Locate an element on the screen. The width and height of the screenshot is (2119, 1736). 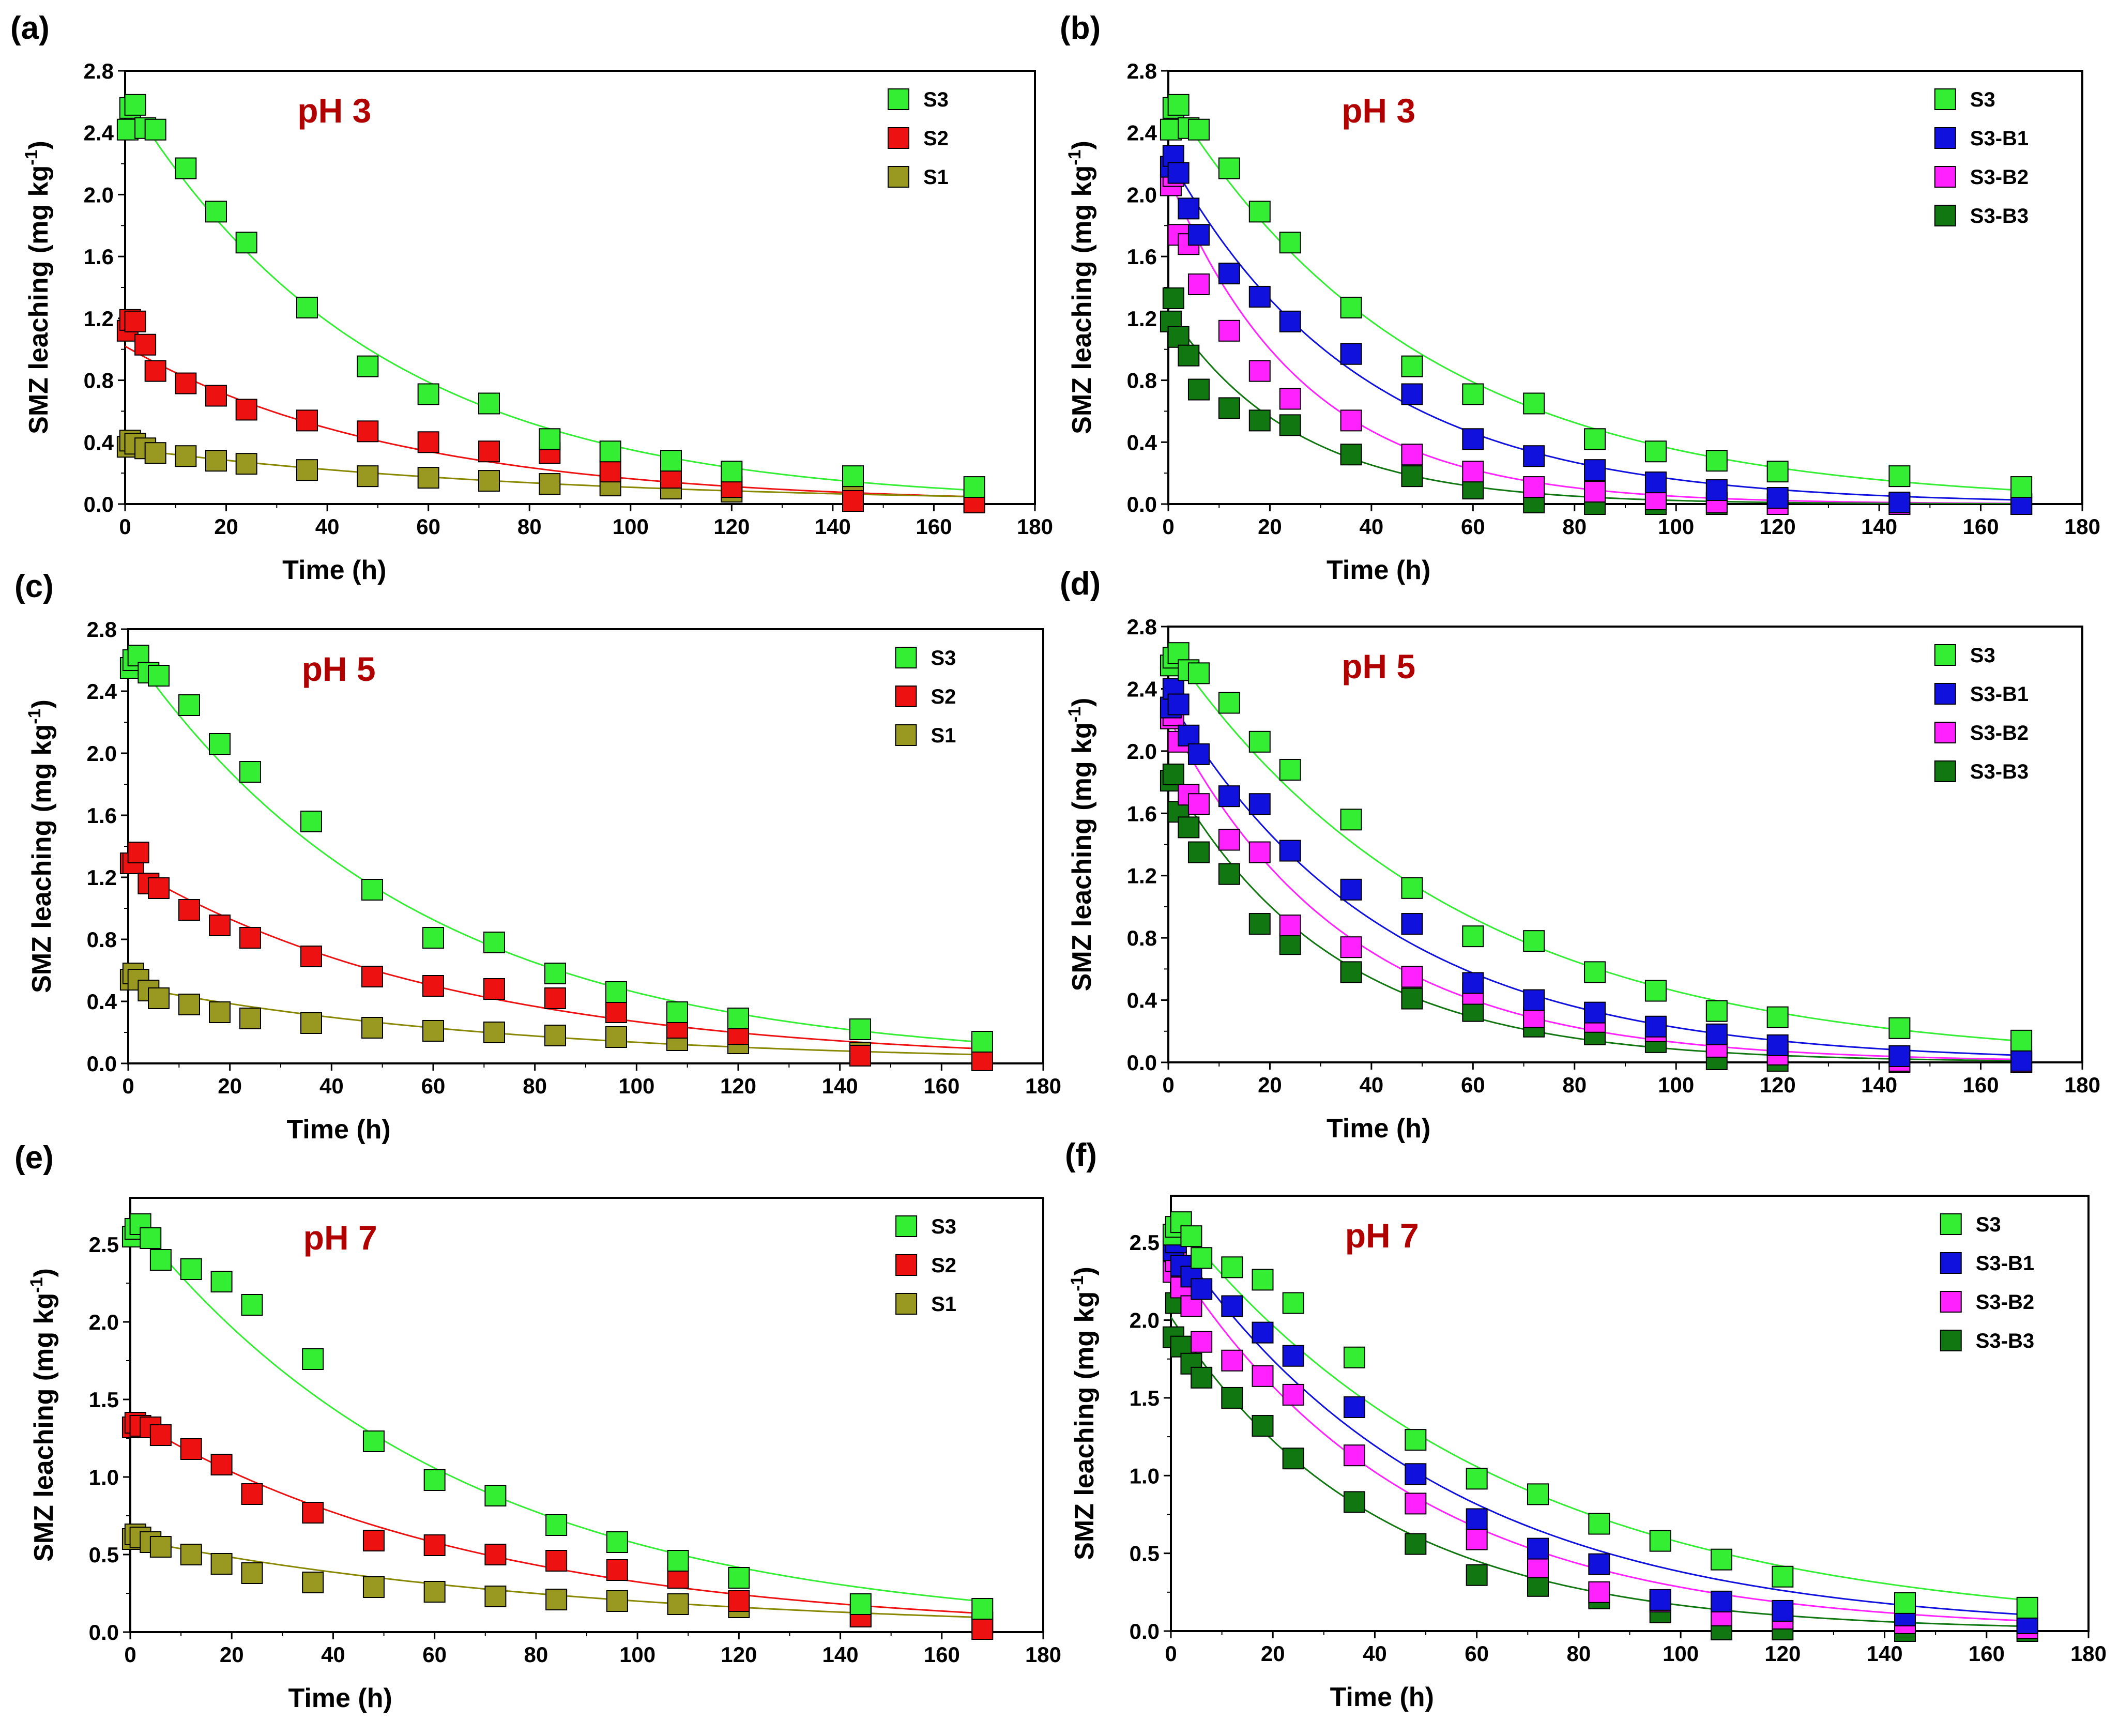
legend-label-s3-b1: S3-B1 is located at coordinates (1999, 695).